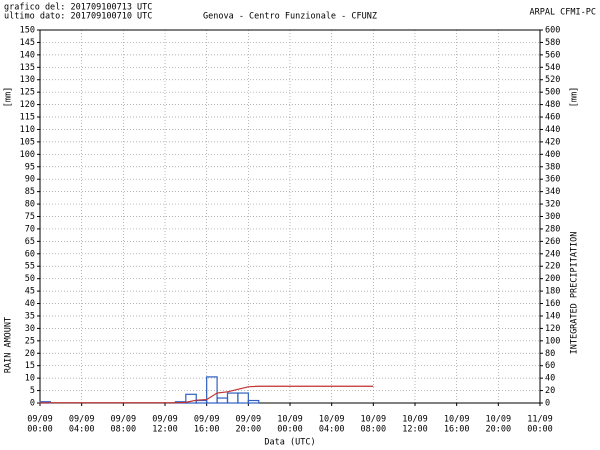  What do you see at coordinates (30, 242) in the screenshot?
I see `y-tick-label: 65` at bounding box center [30, 242].